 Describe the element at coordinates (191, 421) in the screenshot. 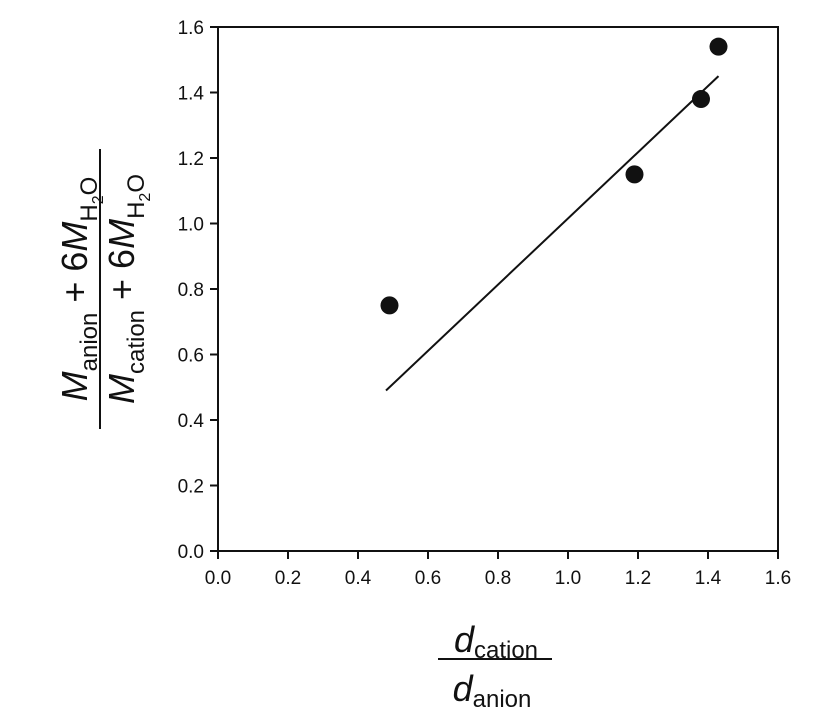

I see `y-tick-label: 0.4` at that location.